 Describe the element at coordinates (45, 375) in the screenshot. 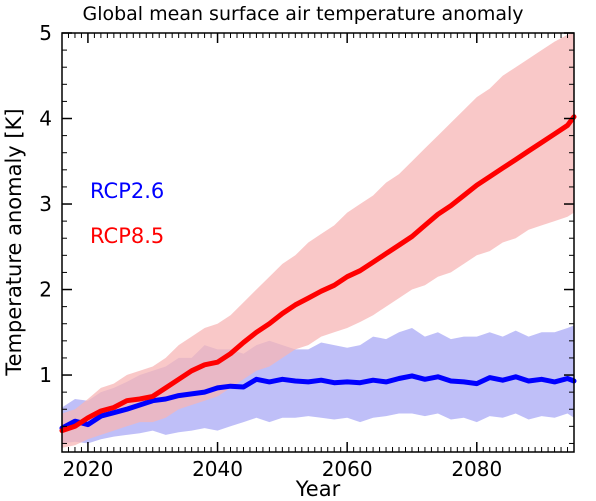

I see `y-tick-label: 1` at that location.